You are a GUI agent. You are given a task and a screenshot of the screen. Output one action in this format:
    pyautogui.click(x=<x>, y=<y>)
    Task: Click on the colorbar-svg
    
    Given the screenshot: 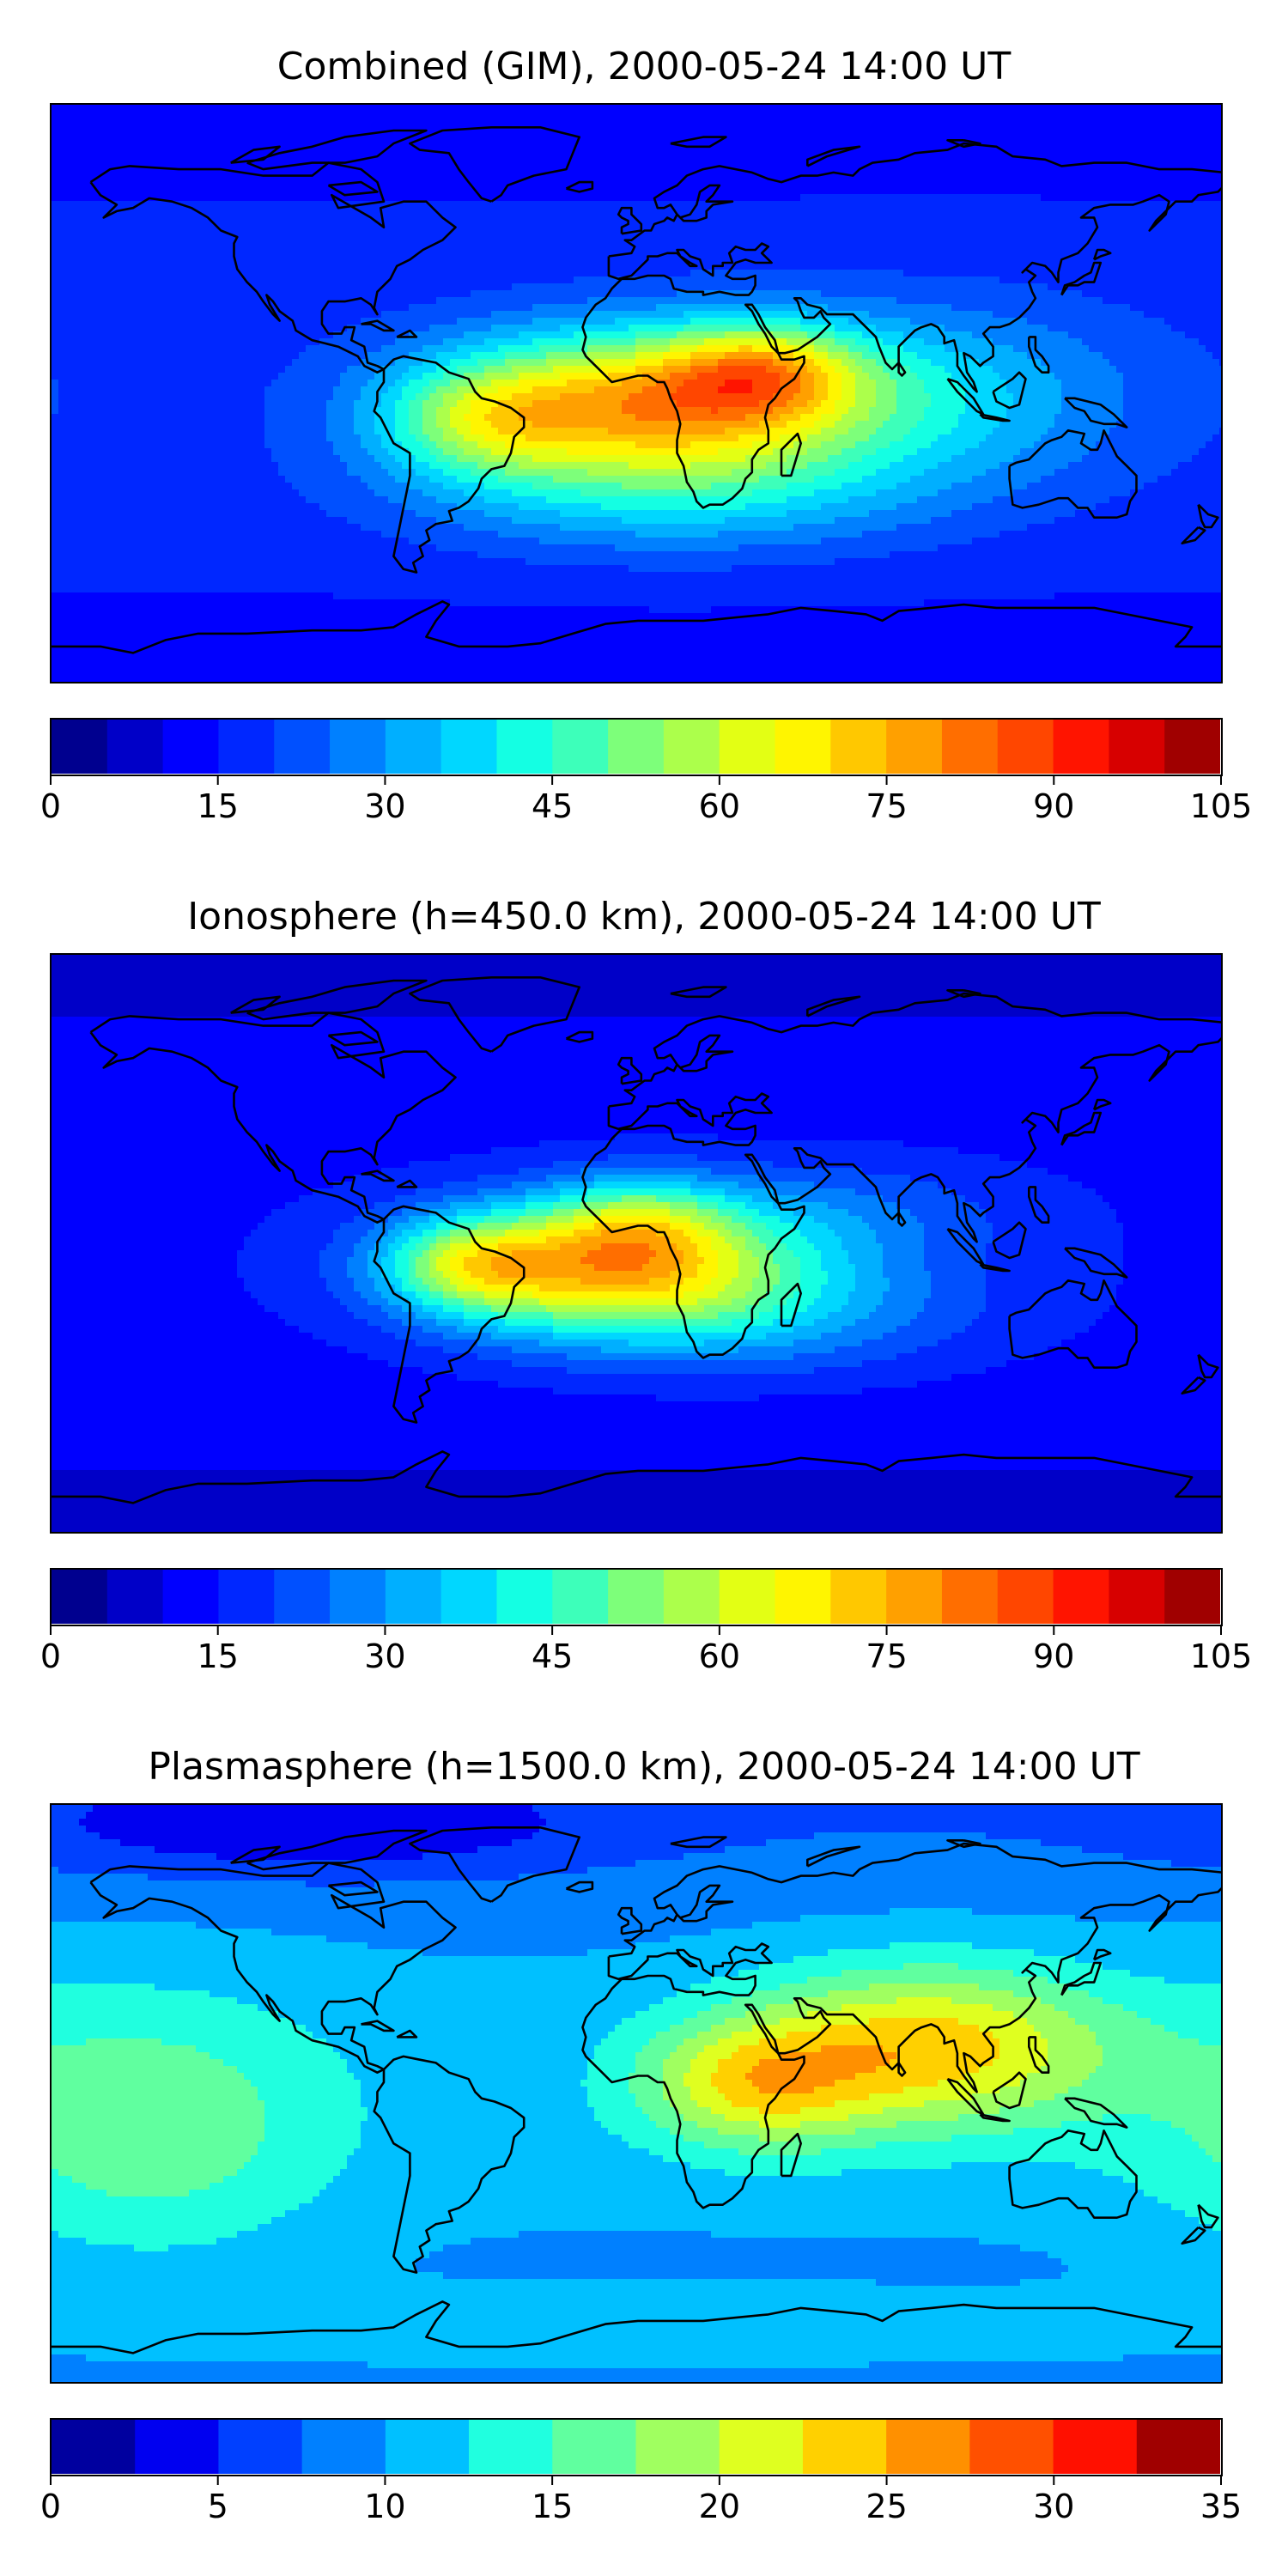 What is the action you would take?
    pyautogui.click(x=636, y=747)
    